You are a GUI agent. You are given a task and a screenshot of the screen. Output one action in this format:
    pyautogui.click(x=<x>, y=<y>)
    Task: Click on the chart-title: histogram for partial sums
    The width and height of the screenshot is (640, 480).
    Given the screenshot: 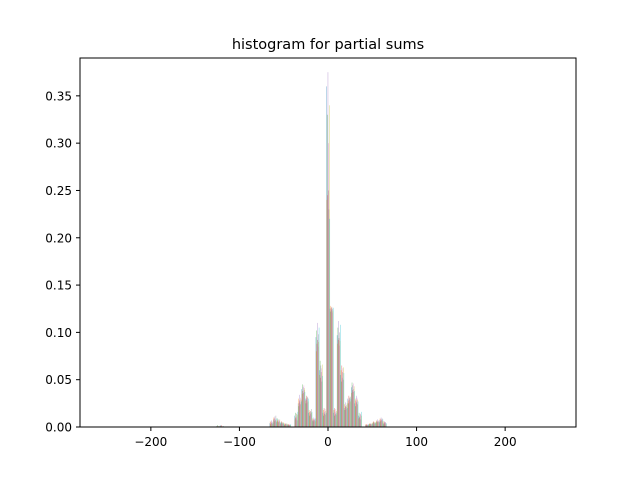 What is the action you would take?
    pyautogui.click(x=328, y=45)
    